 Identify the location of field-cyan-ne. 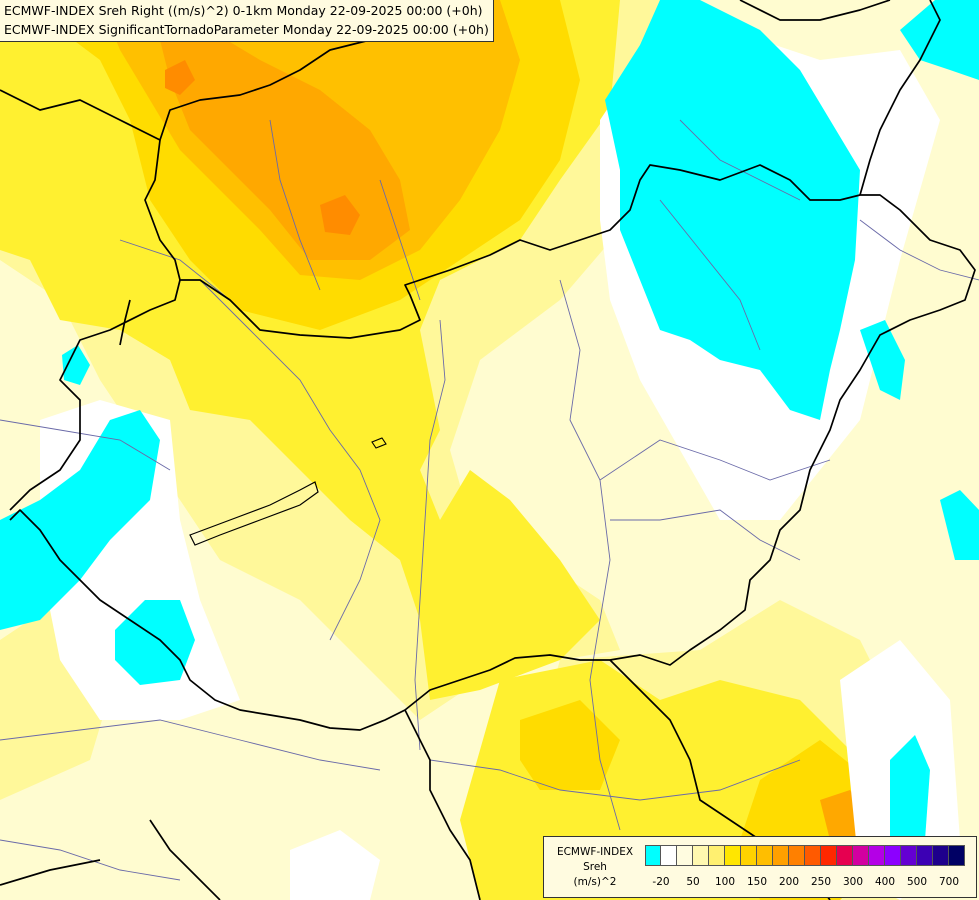
(939, 40).